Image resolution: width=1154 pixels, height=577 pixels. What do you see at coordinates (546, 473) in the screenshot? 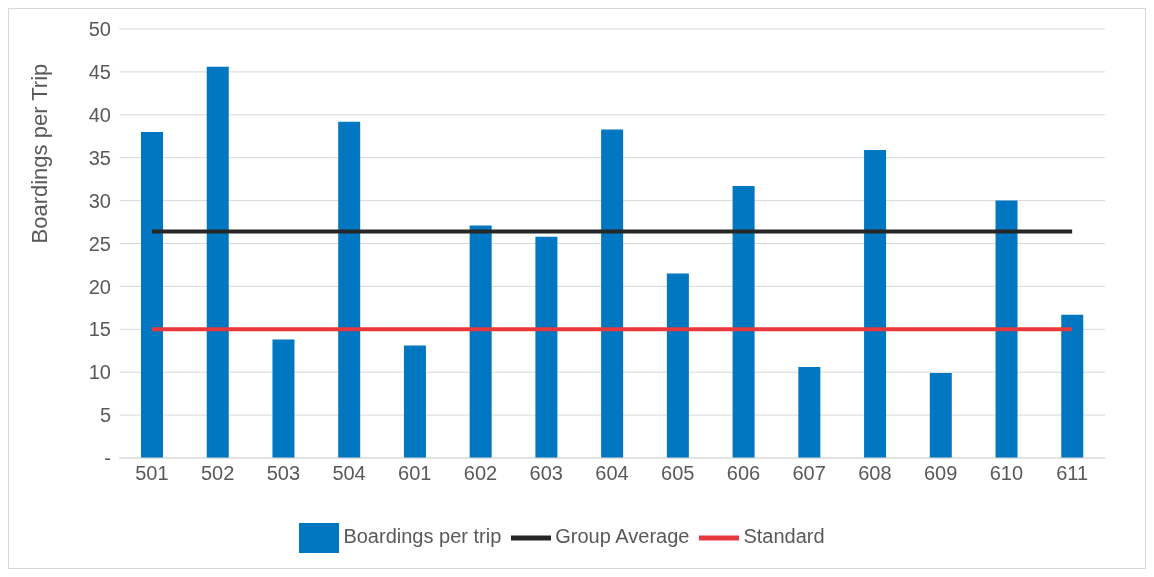
I see `x-tick-label: 603` at bounding box center [546, 473].